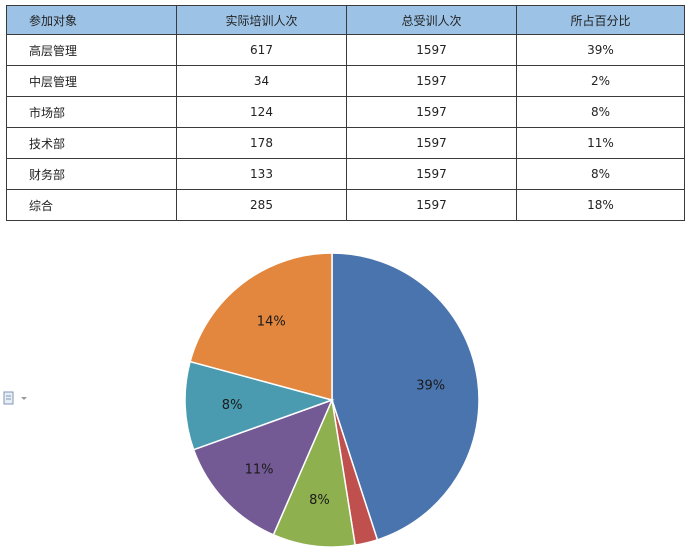  I want to click on table-cell: 综合, so click(91, 205).